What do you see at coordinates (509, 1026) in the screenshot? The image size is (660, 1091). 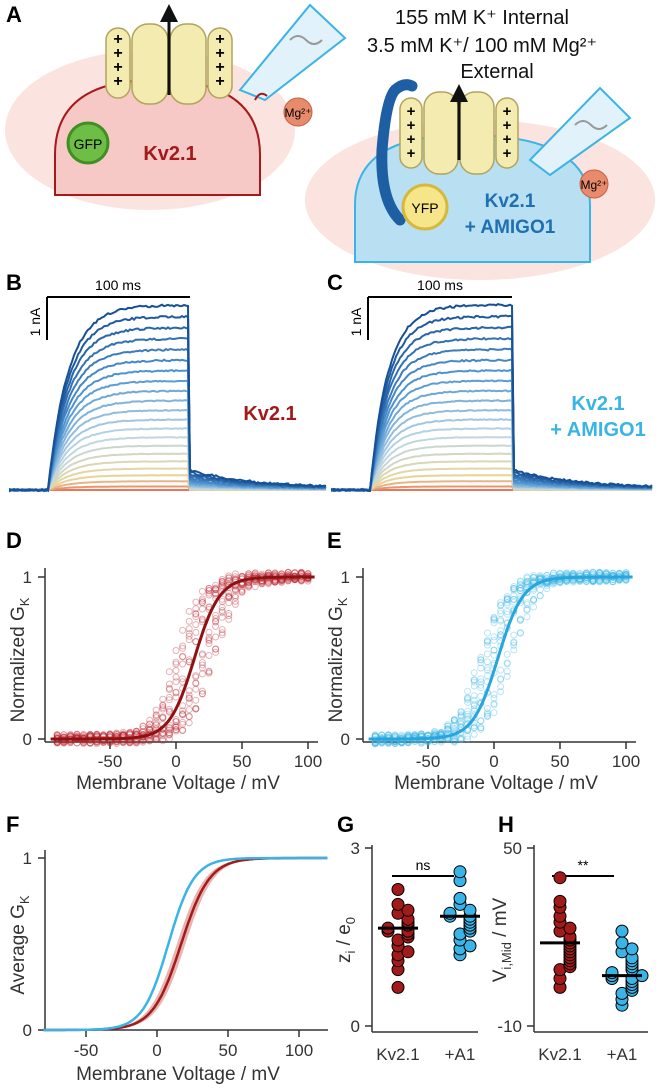 I see `panel-h-ytick-m10: -10` at bounding box center [509, 1026].